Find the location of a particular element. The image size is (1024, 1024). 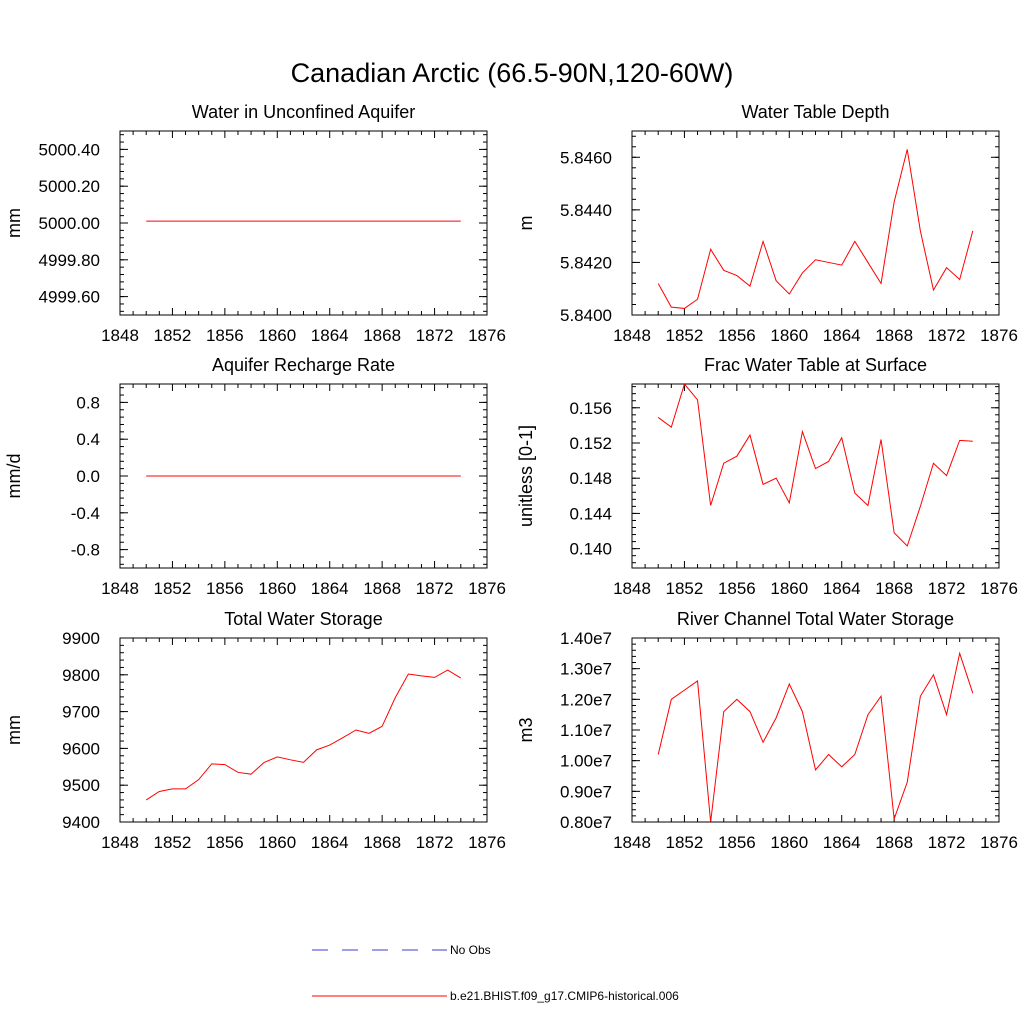

y-tick-label: 0.140 is located at coordinates (590, 549).